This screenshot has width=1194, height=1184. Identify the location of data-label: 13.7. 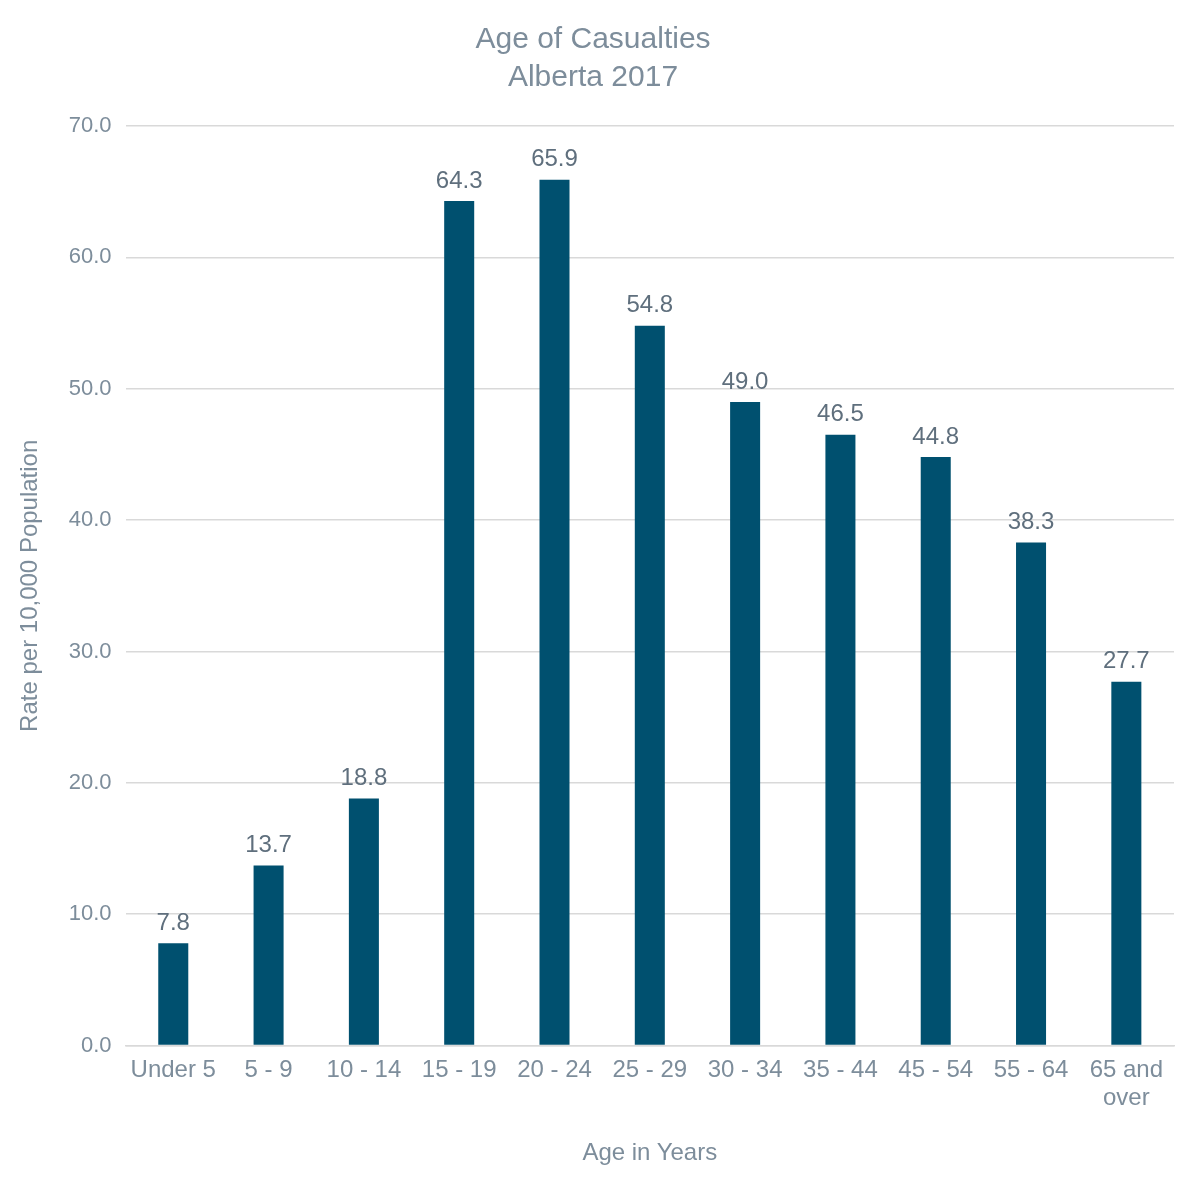
(268, 844).